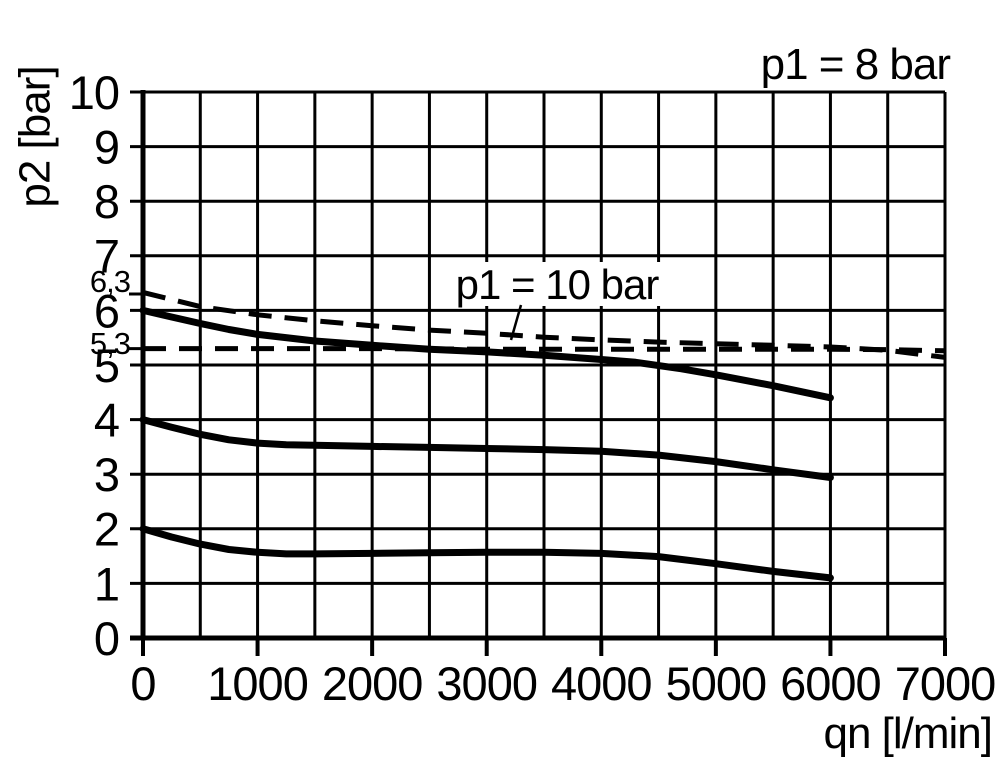  What do you see at coordinates (106, 365) in the screenshot?
I see `y-tick-label: 5` at bounding box center [106, 365].